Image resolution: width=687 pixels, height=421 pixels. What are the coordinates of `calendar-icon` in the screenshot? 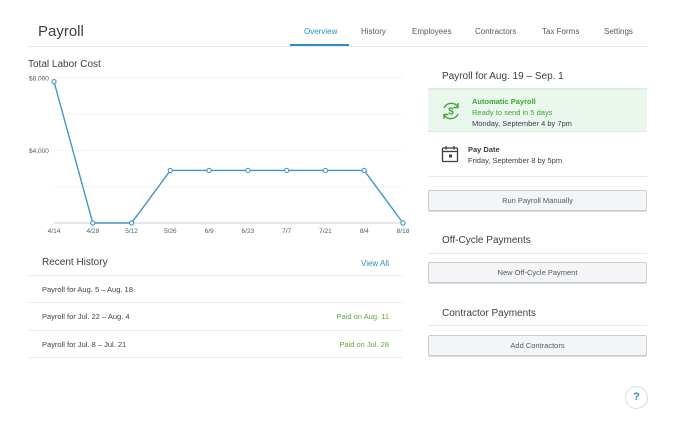 It's located at (450, 154).